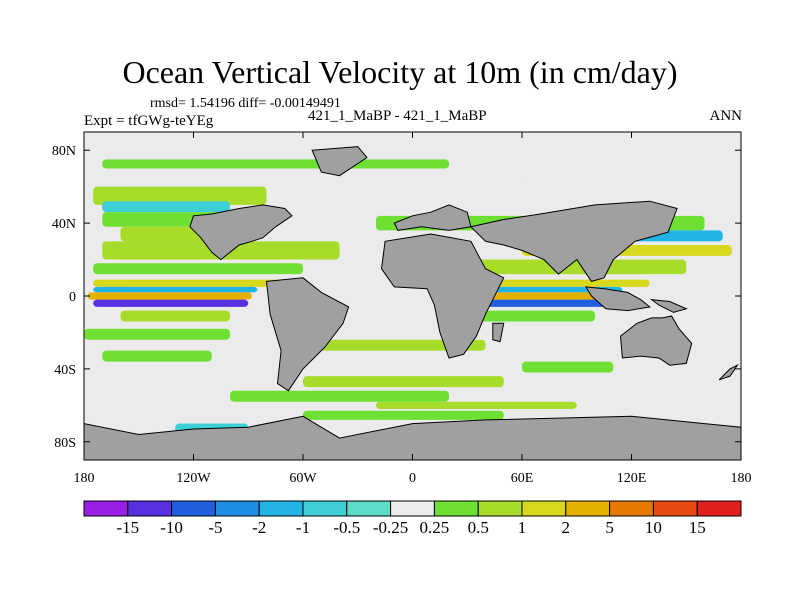 The image size is (800, 600). Describe the element at coordinates (609, 527) in the screenshot. I see `colorbar-label: 5` at that location.